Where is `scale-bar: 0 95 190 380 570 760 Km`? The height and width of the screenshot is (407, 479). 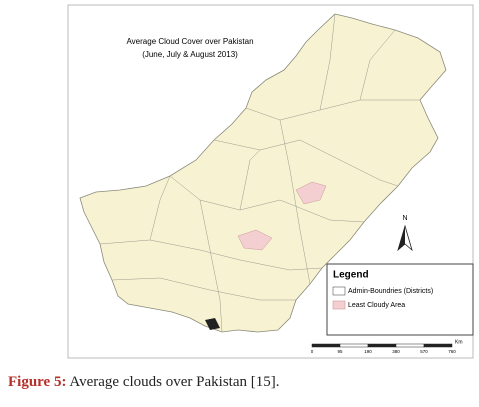 scale-bar: 0 95 190 380 570 760 Km is located at coordinates (387, 346).